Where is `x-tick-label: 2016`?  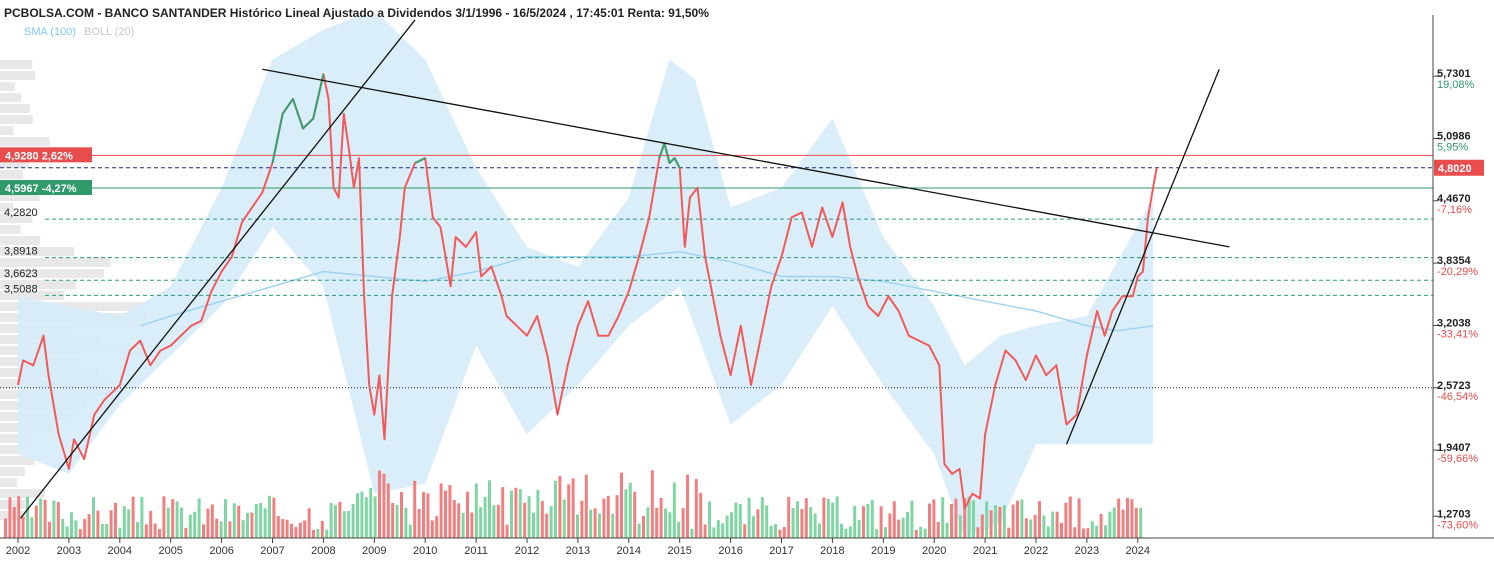 x-tick-label: 2016 is located at coordinates (730, 551).